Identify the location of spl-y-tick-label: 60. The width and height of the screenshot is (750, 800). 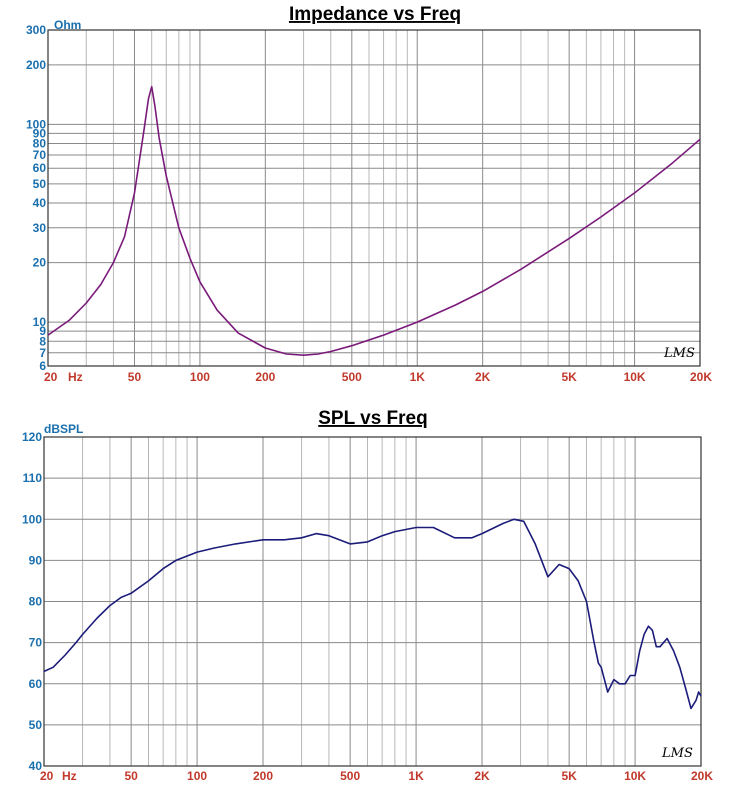
(36, 684).